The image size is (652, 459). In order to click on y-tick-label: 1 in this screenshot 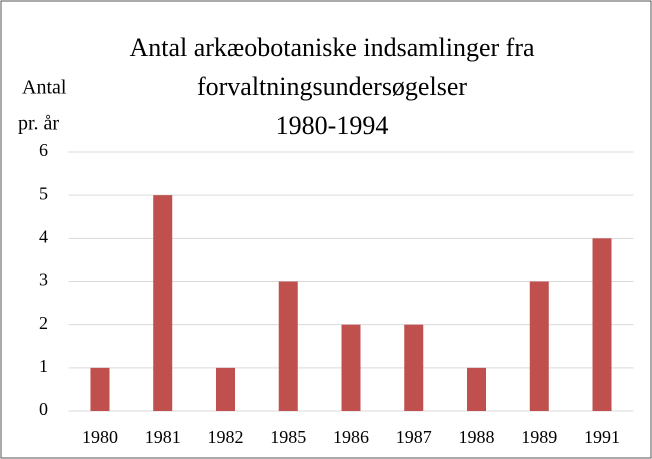, I will do `click(43, 366)`.